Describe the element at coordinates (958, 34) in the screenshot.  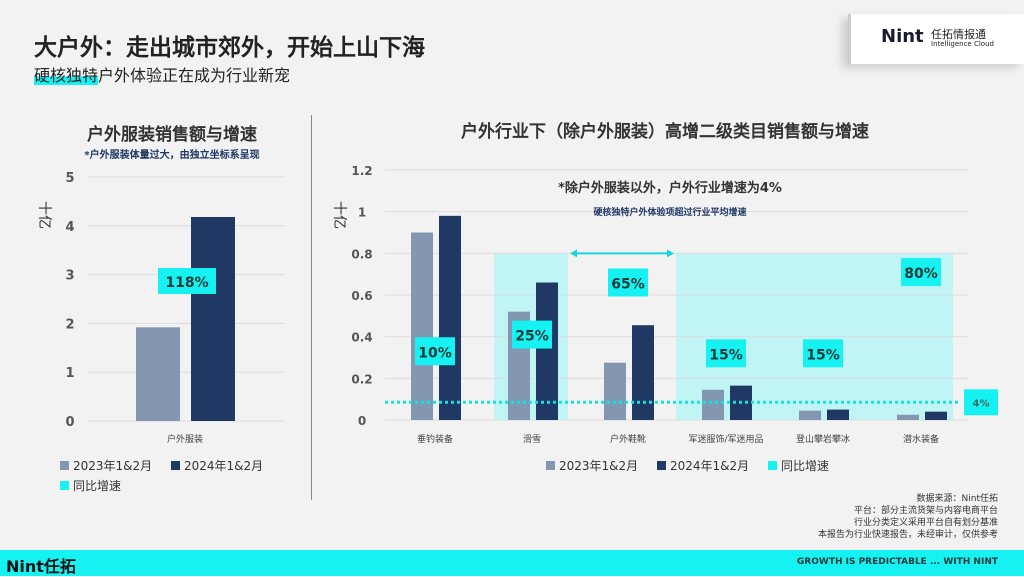
I see `logo-cn: 任拓情报通` at that location.